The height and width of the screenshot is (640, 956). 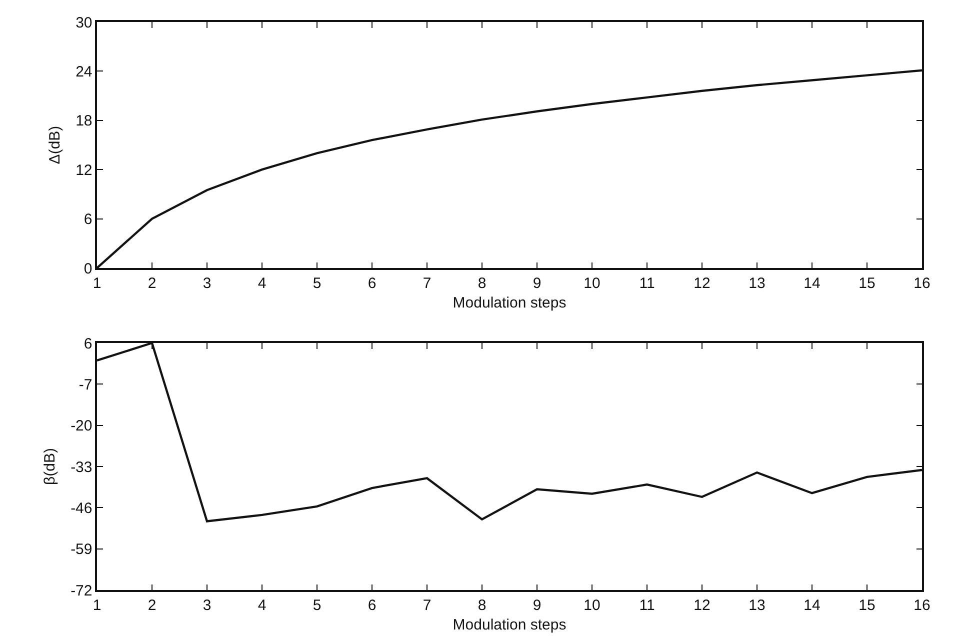 I want to click on y-tick-label: 30, so click(x=84, y=23).